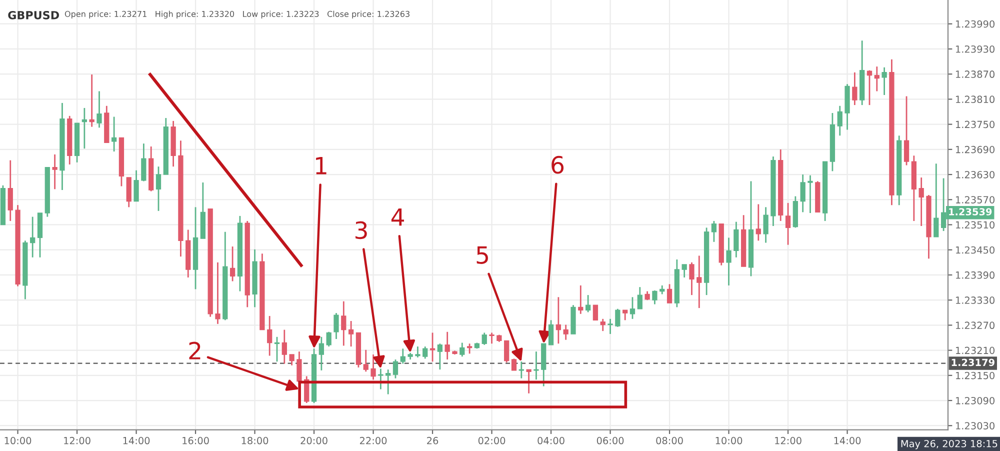  I want to click on y-tick-label: 1.23150, so click(975, 376).